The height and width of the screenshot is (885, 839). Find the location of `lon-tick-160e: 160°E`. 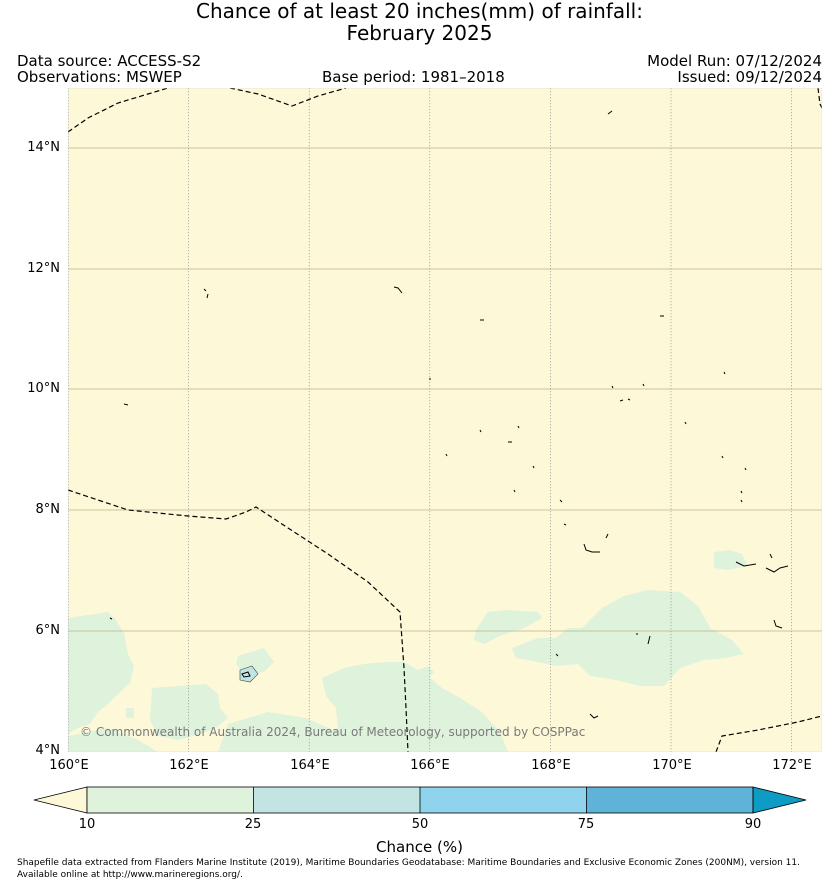

lon-tick-160e: 160°E is located at coordinates (69, 765).